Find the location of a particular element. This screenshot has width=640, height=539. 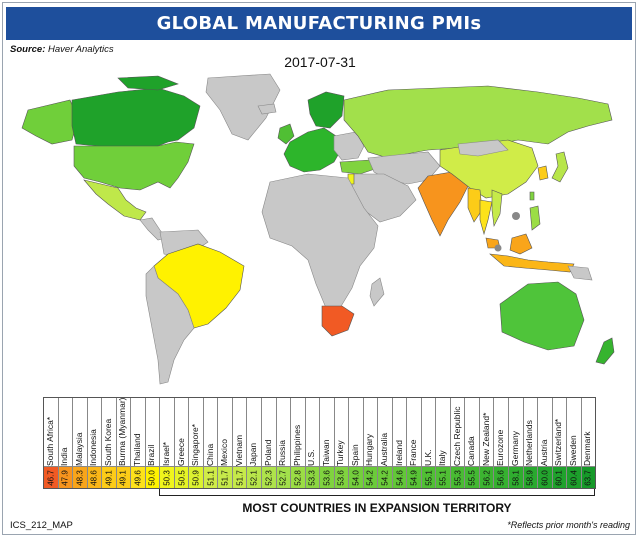

map-region-papua-new-guinea is located at coordinates (580, 273).